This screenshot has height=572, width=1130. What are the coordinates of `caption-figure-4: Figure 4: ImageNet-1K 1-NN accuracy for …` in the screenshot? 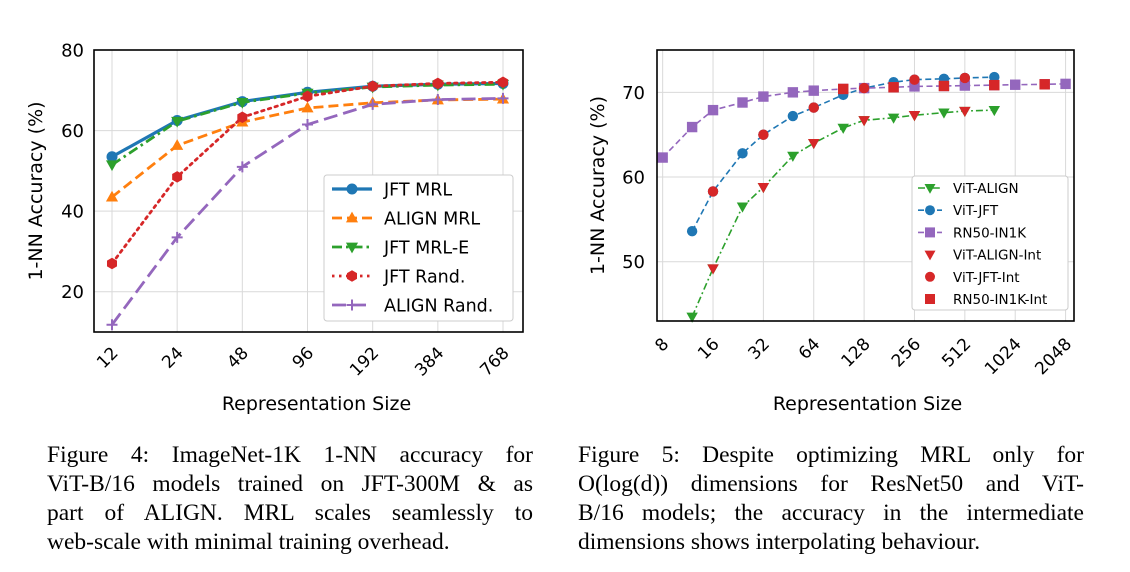 It's located at (290, 499).